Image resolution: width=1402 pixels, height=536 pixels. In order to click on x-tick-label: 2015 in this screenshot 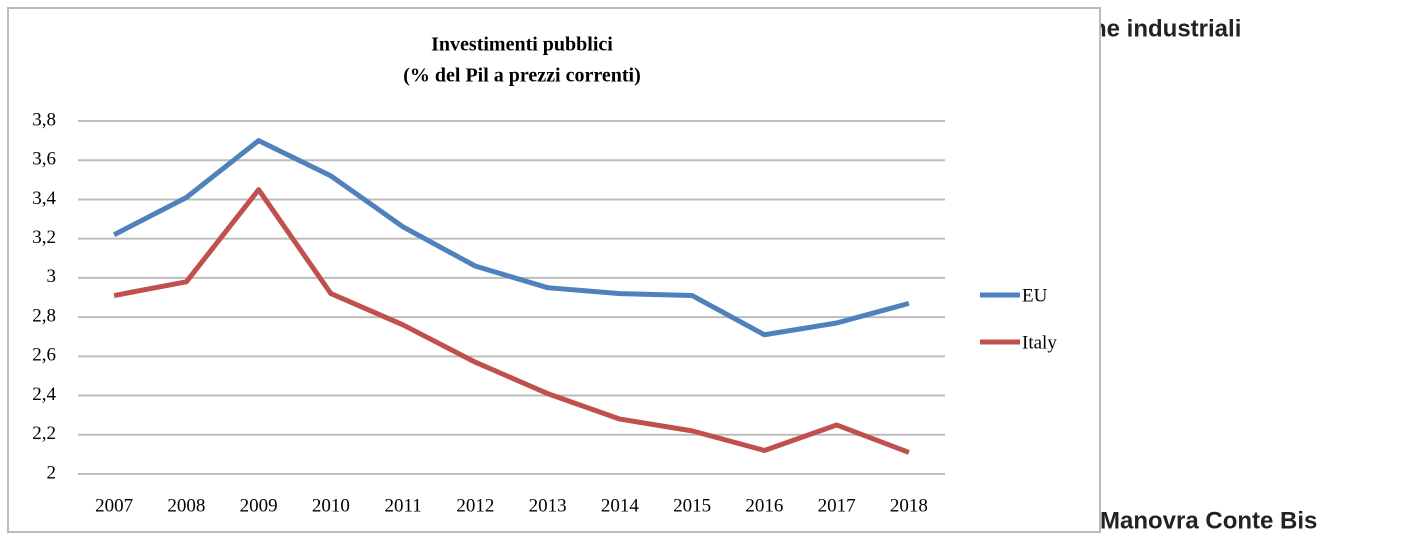, I will do `click(692, 505)`.